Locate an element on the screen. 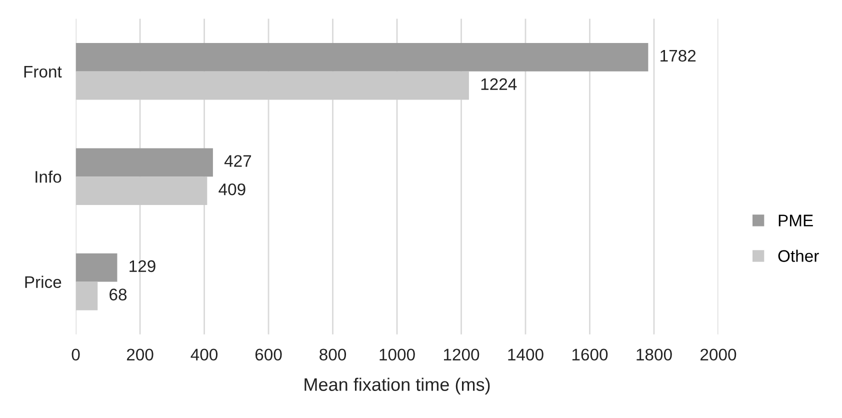 The height and width of the screenshot is (418, 842). x-tick-label: 1600 is located at coordinates (590, 354).